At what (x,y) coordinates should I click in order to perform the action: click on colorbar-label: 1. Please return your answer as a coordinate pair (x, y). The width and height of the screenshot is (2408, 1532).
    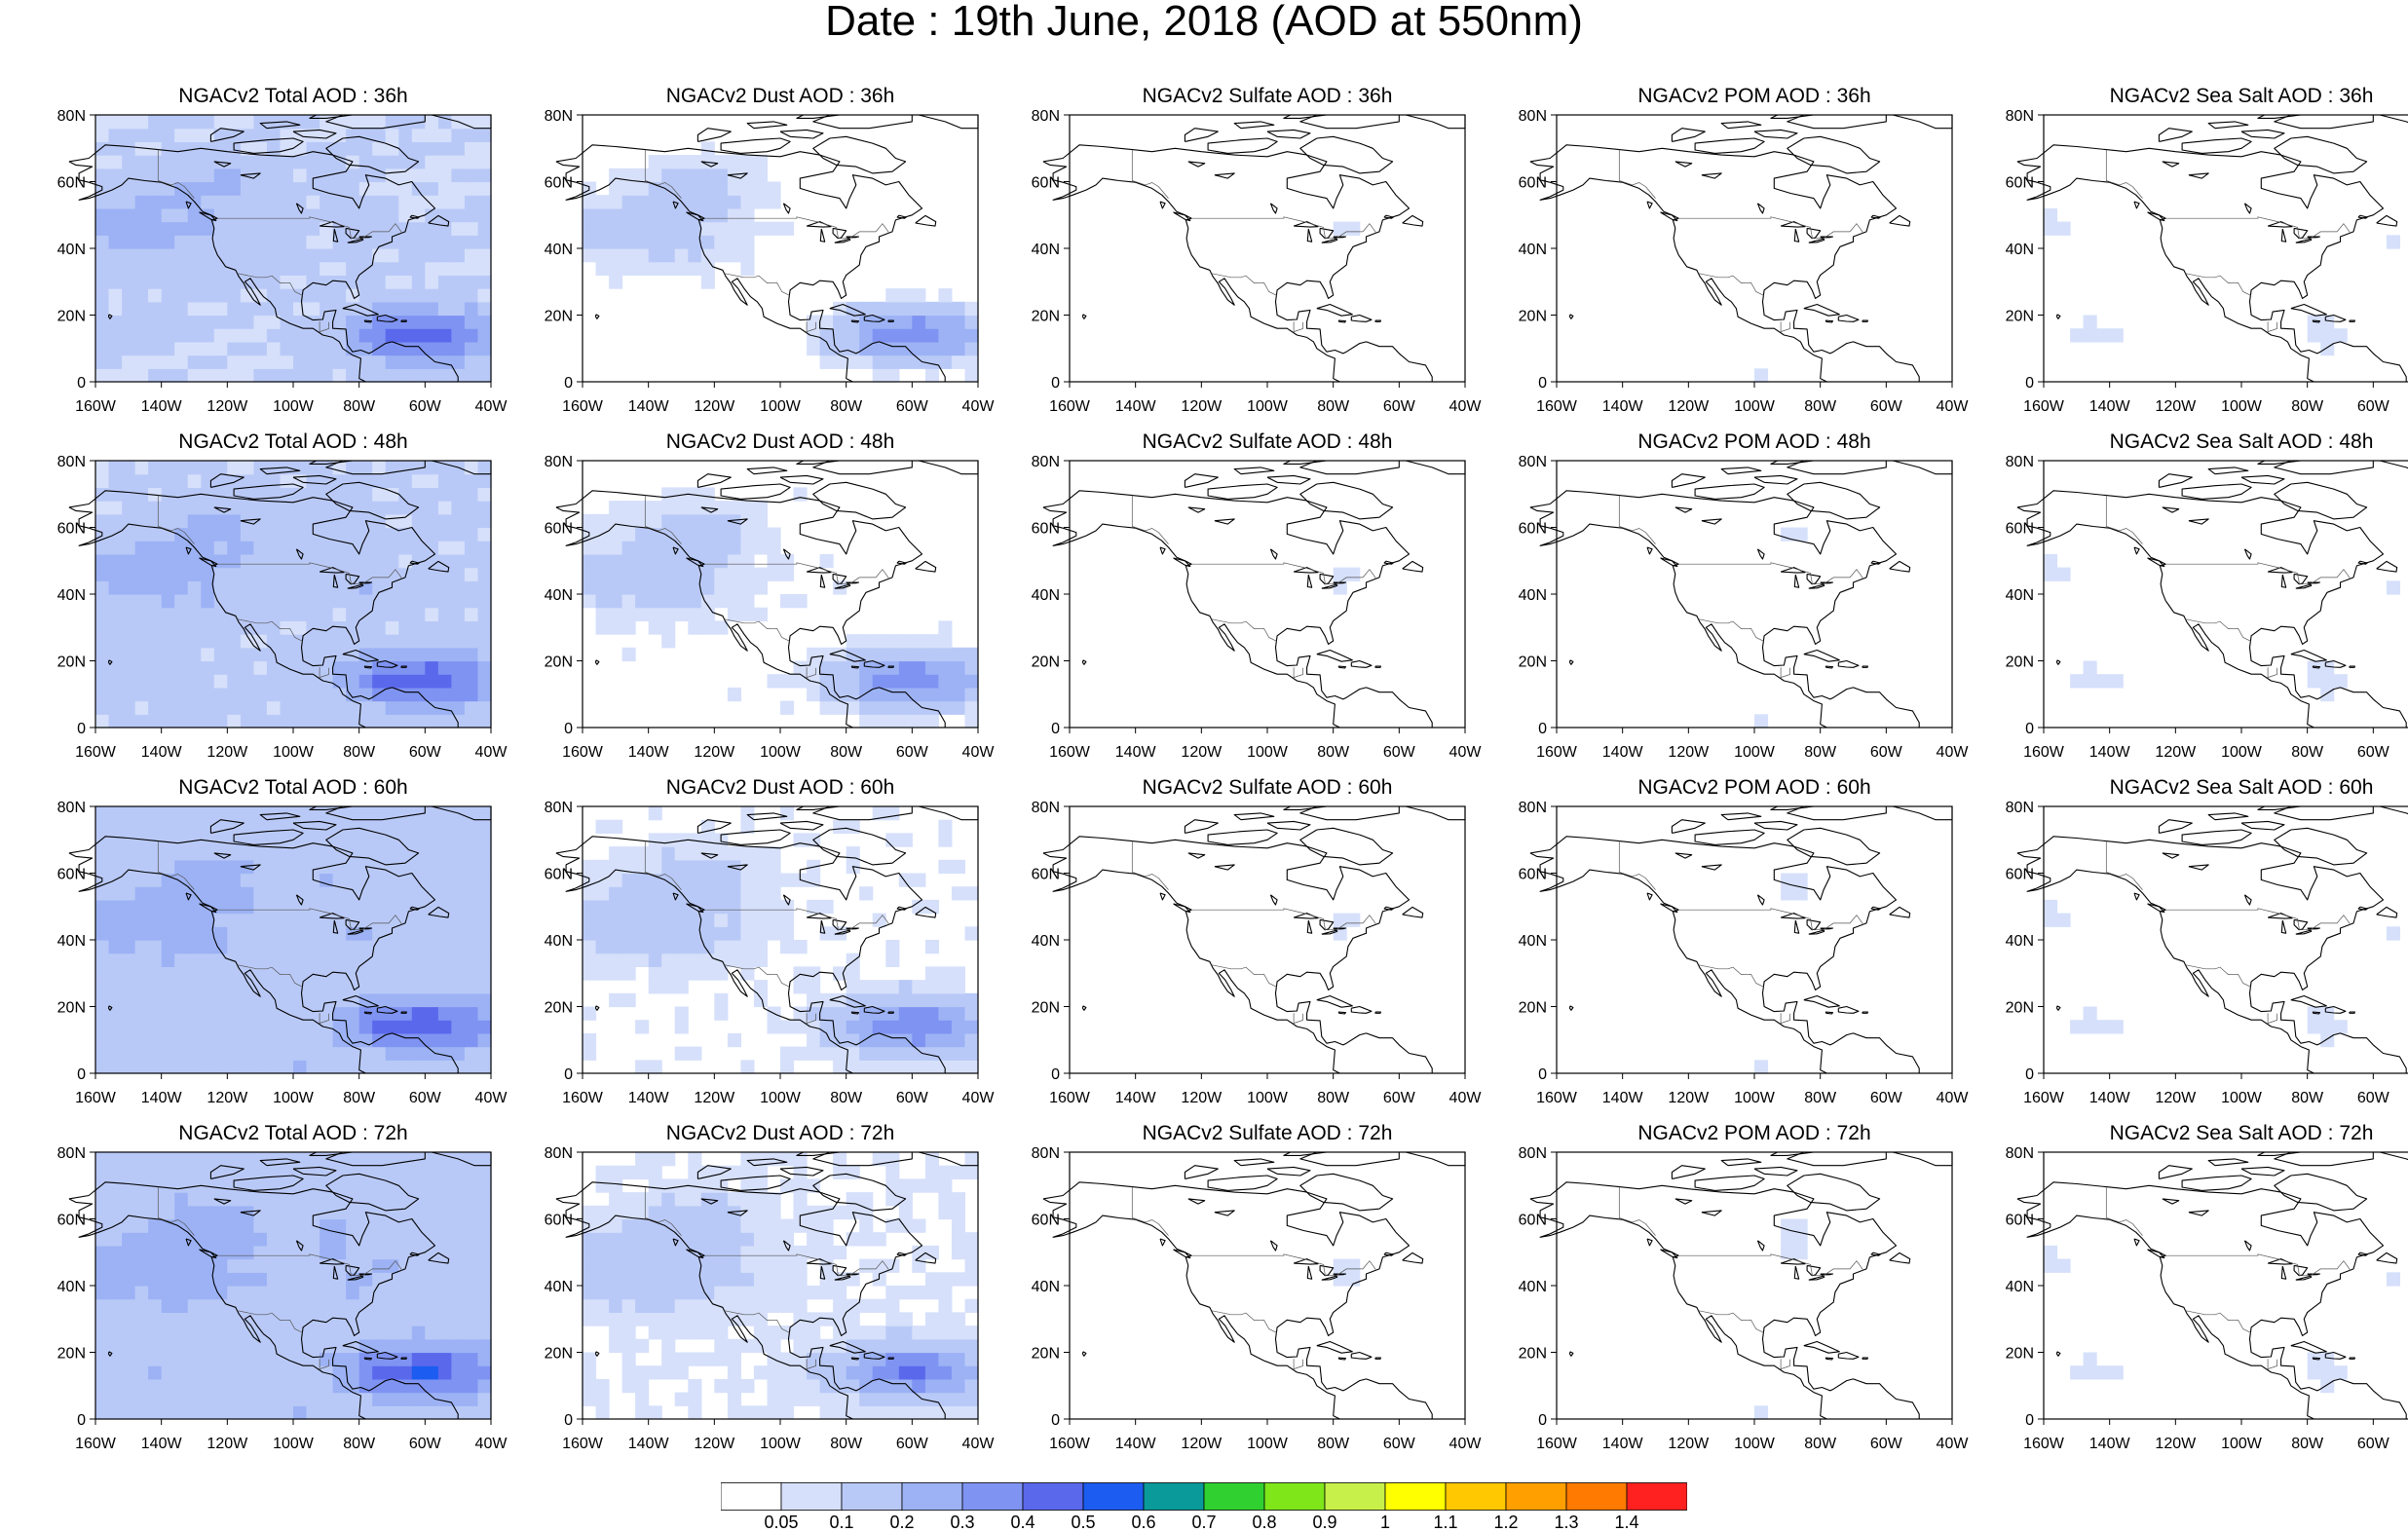
    Looking at the image, I should click on (1385, 1522).